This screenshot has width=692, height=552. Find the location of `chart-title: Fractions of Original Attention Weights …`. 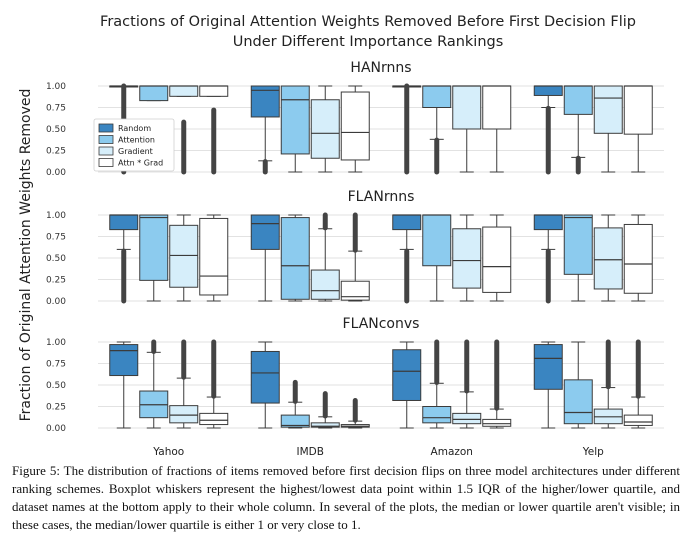

chart-title: Fractions of Original Attention Weights … is located at coordinates (368, 22).